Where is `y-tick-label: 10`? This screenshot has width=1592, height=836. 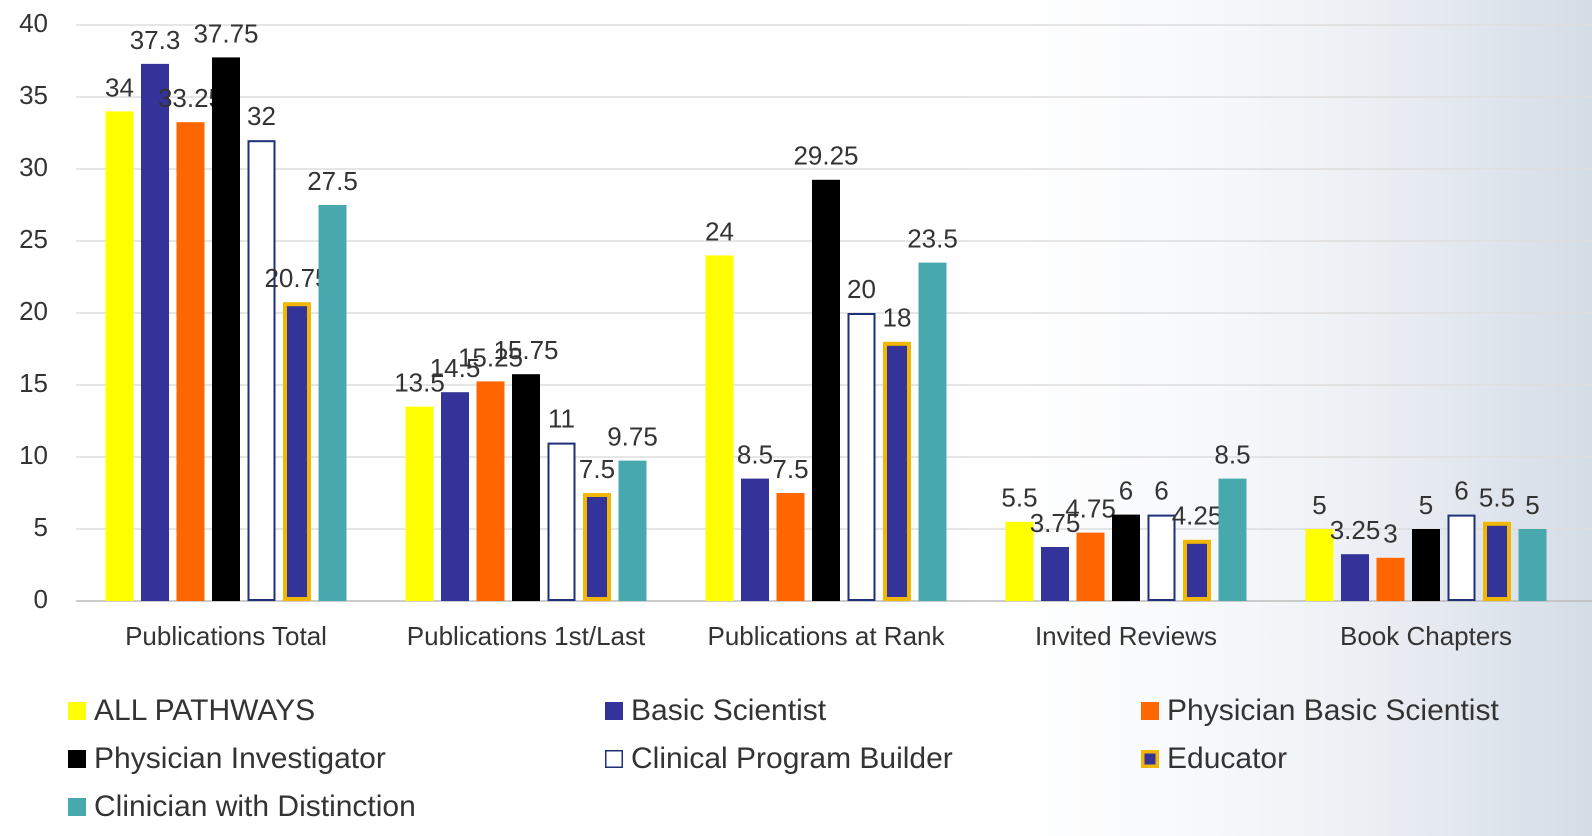
y-tick-label: 10 is located at coordinates (33, 455).